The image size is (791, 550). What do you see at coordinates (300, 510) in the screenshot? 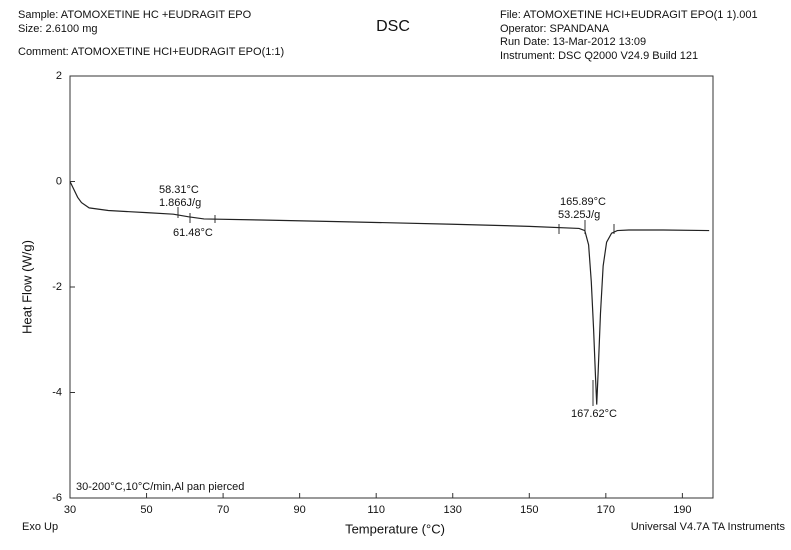
I see `x-tick-label: 90` at bounding box center [300, 510].